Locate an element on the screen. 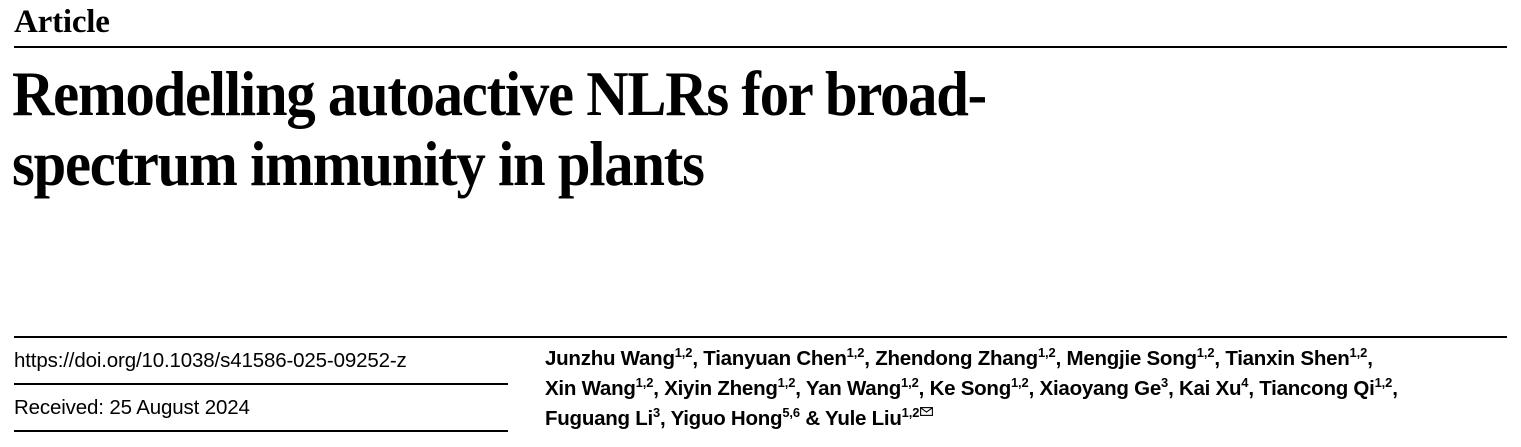 The height and width of the screenshot is (447, 1521). author-name: Tianxin Shen is located at coordinates (1287, 358).